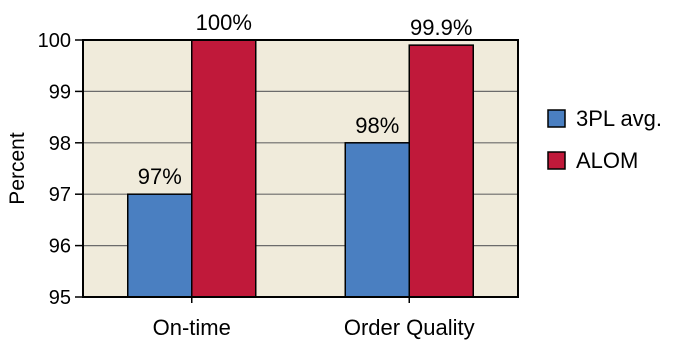 The height and width of the screenshot is (340, 682). I want to click on y-tick-label: 97, so click(60, 195).